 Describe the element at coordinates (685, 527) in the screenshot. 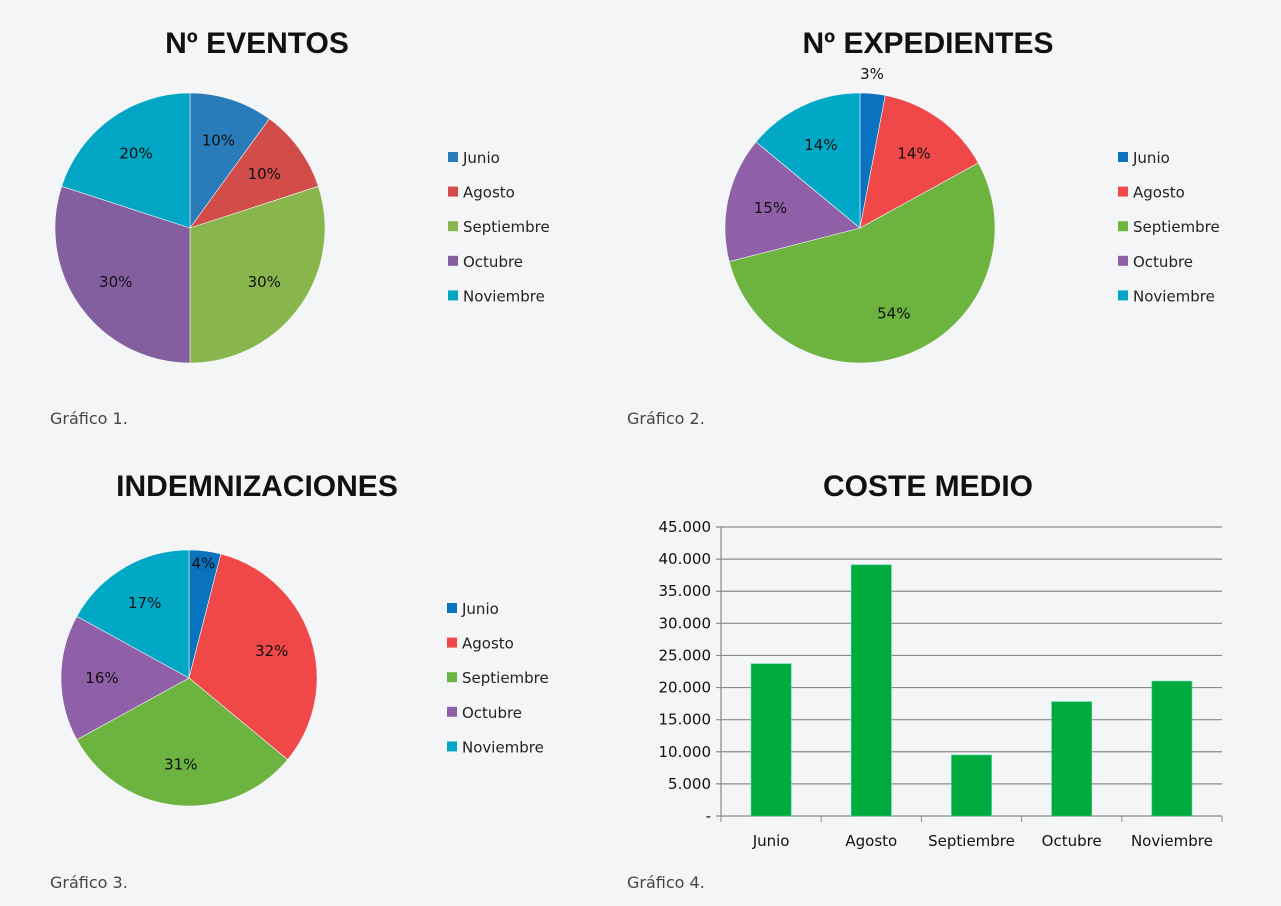

I see `y-tick-label: 45.000` at that location.